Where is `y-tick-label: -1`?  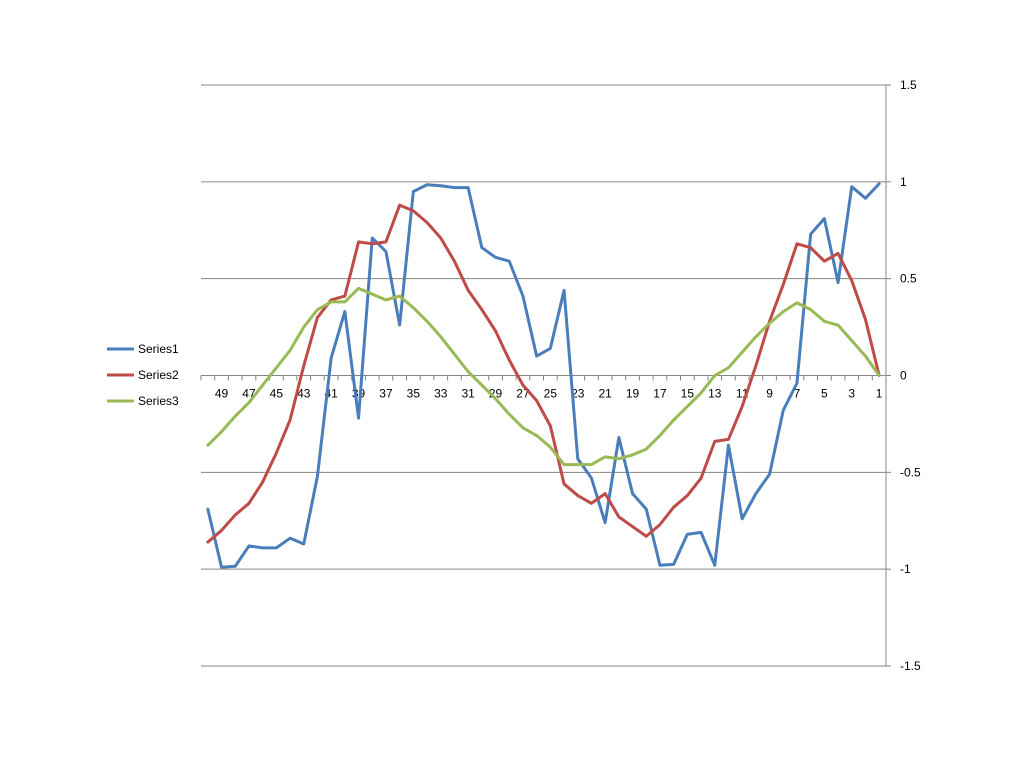 y-tick-label: -1 is located at coordinates (905, 569).